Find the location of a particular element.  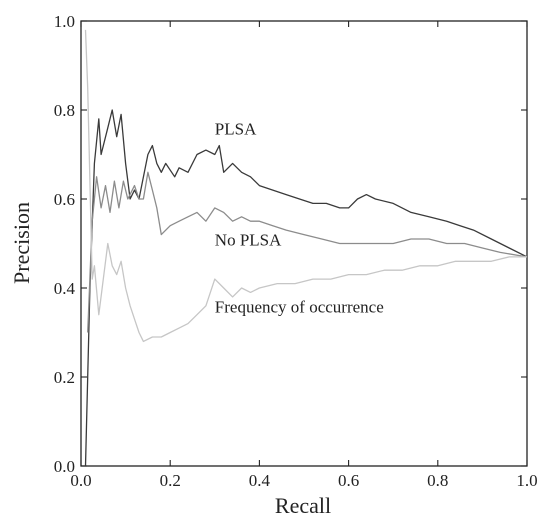

x-tick-label: 0.2 is located at coordinates (170, 480).